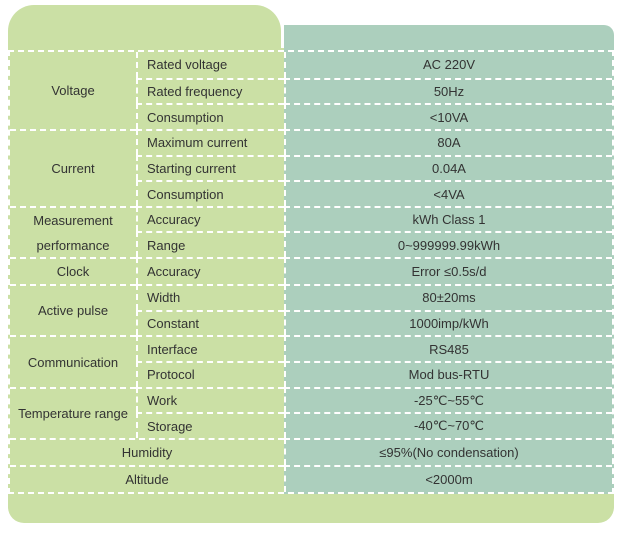  I want to click on value-current-consumption: <4VA, so click(448, 193).